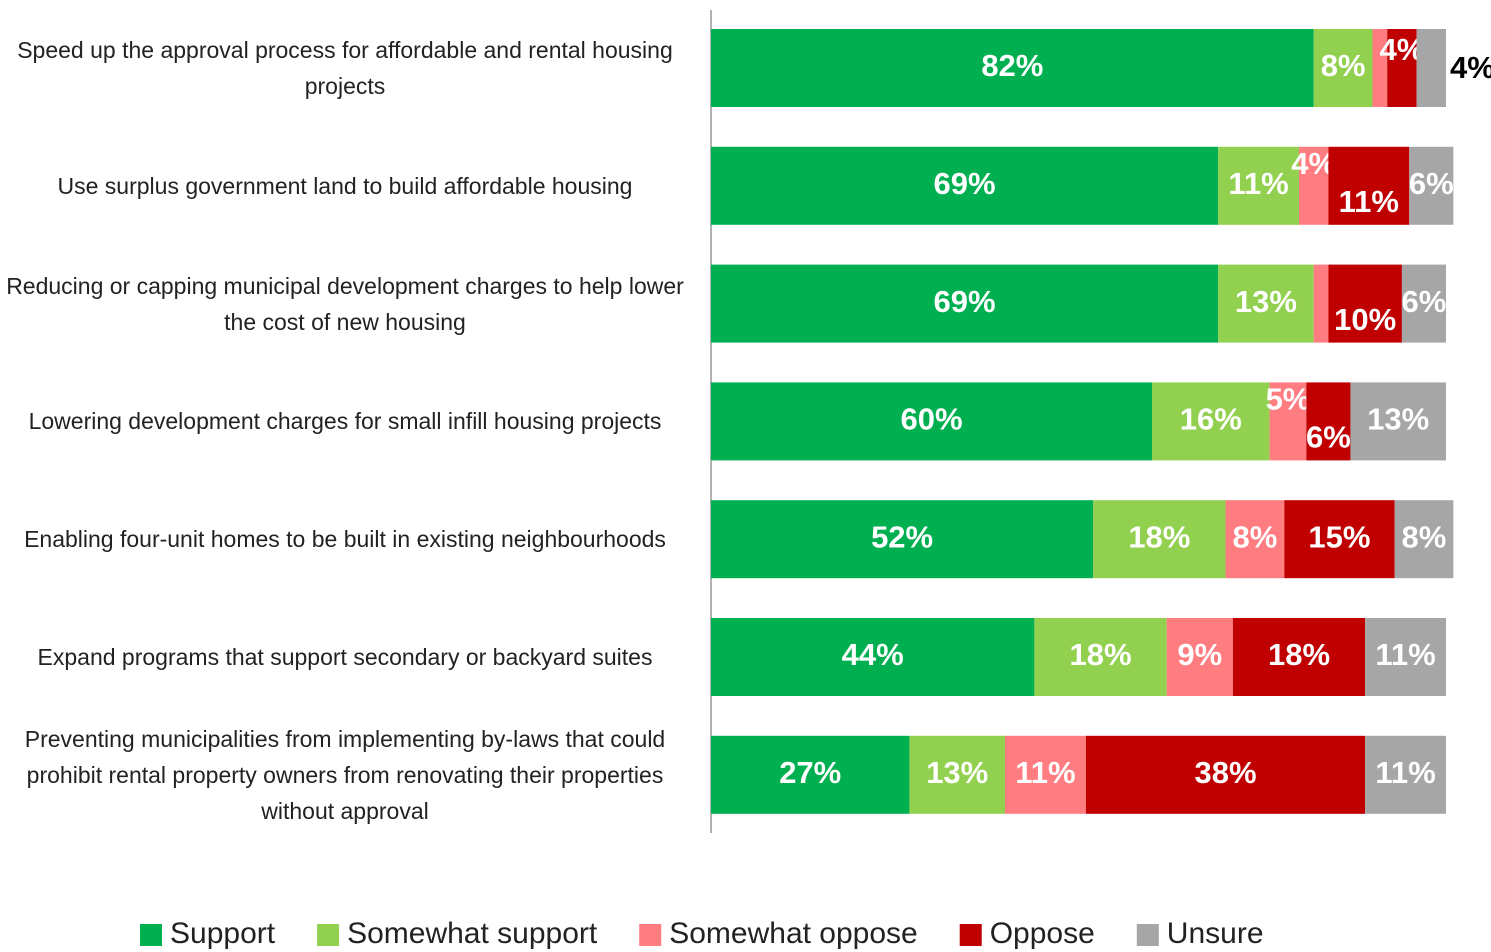  I want to click on value-label: 27%, so click(810, 772).